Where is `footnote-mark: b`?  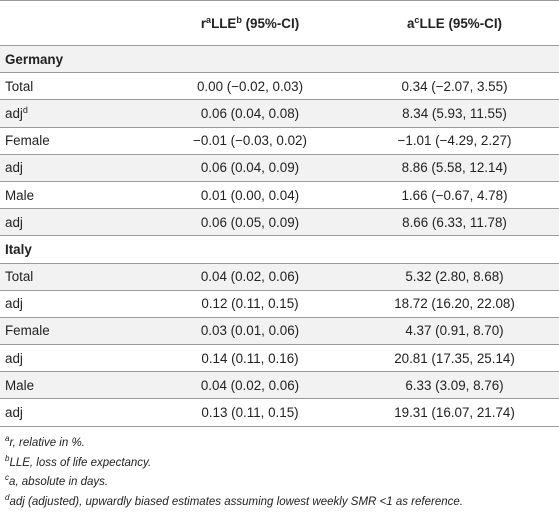
footnote-mark: b is located at coordinates (7, 458).